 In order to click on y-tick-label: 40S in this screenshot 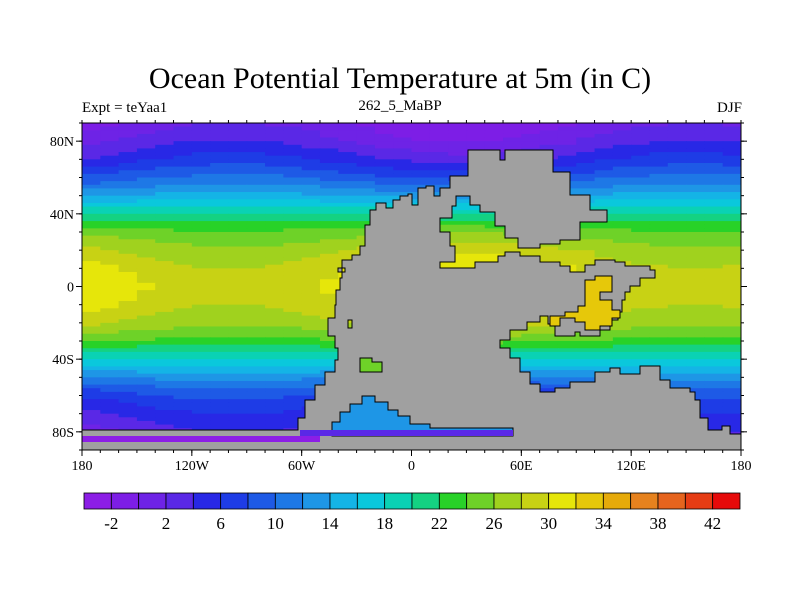, I will do `click(63, 360)`.